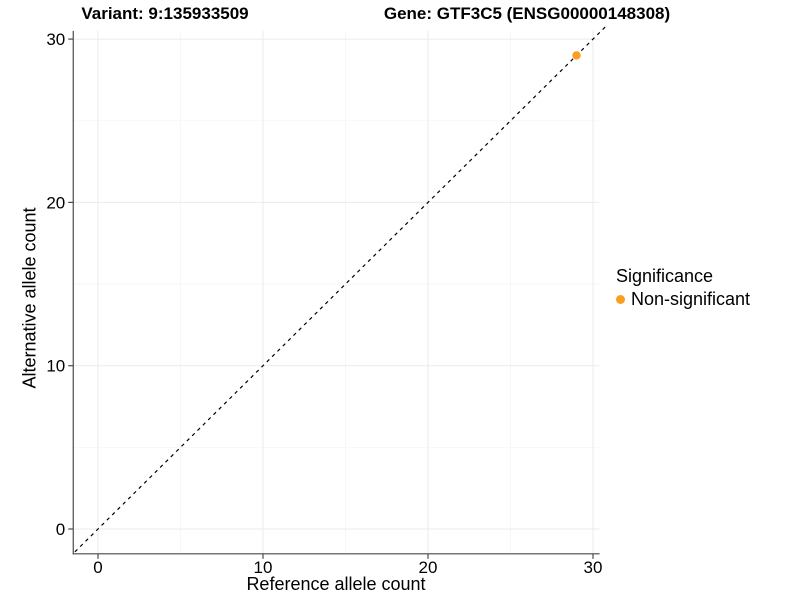 The width and height of the screenshot is (800, 600). Describe the element at coordinates (336, 584) in the screenshot. I see `x-axis-title: Reference allele count` at that location.